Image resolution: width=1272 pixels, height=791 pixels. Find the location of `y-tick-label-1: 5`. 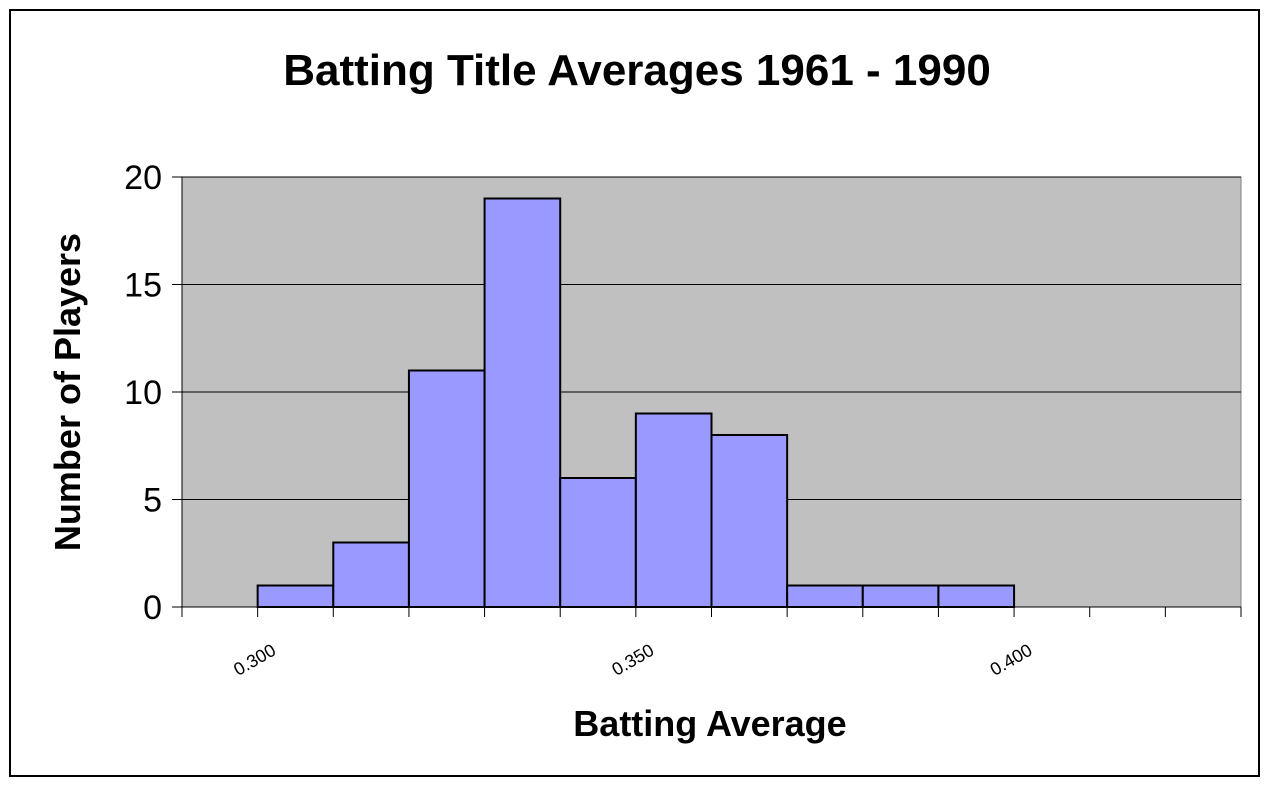

y-tick-label-1: 5 is located at coordinates (152, 501).